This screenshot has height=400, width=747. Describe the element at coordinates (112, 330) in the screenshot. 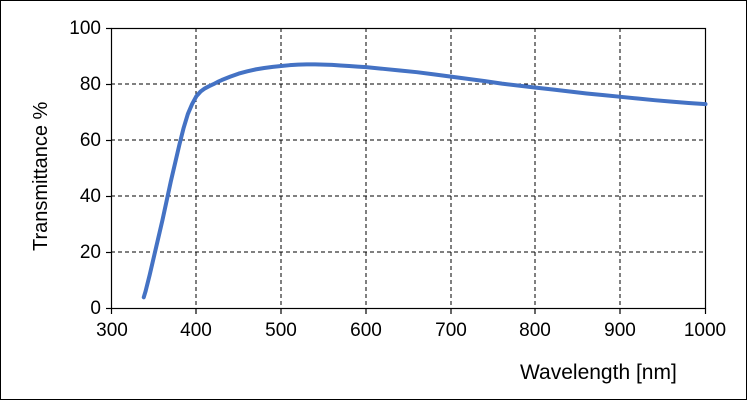

I see `x-tick-label-300: 300` at that location.